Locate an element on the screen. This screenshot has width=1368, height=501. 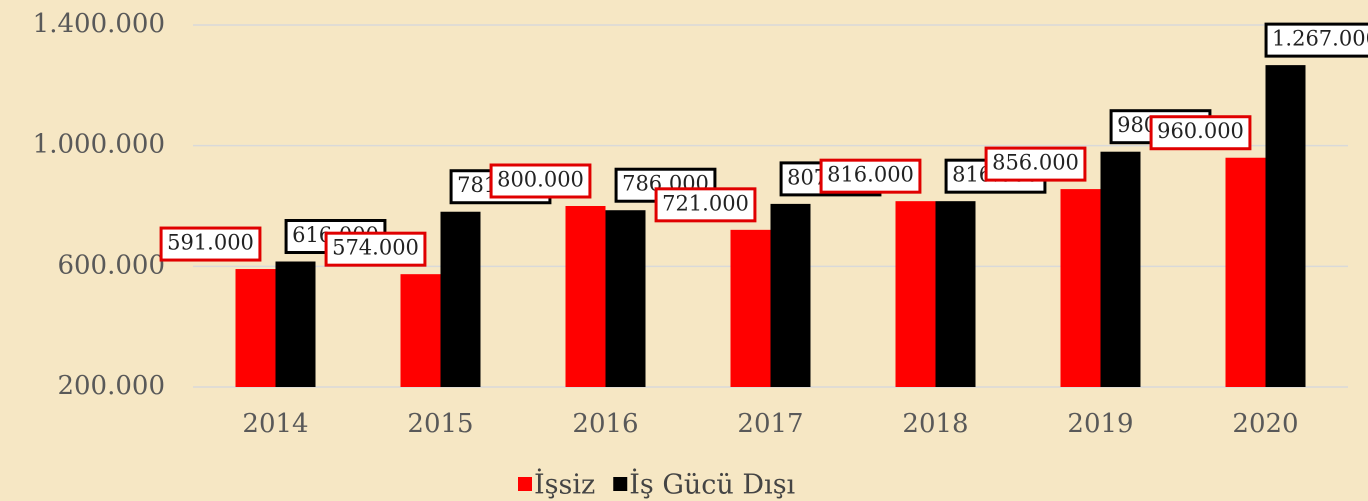
x-tick-label: 2014 is located at coordinates (275, 424).